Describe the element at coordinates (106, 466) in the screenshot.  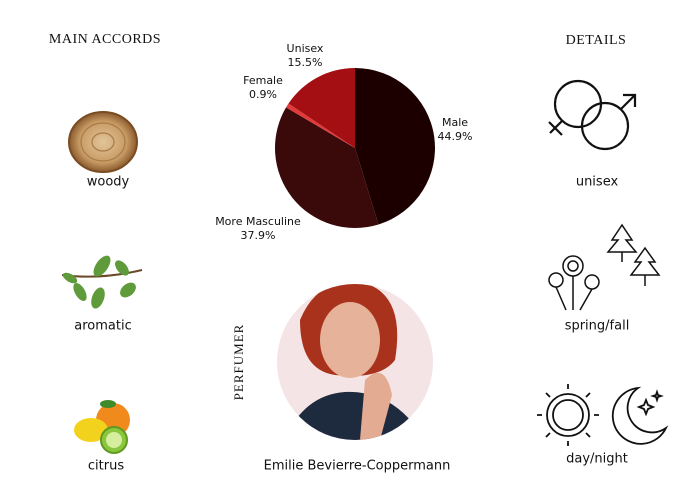
I see `accord-label: citrus` at that location.